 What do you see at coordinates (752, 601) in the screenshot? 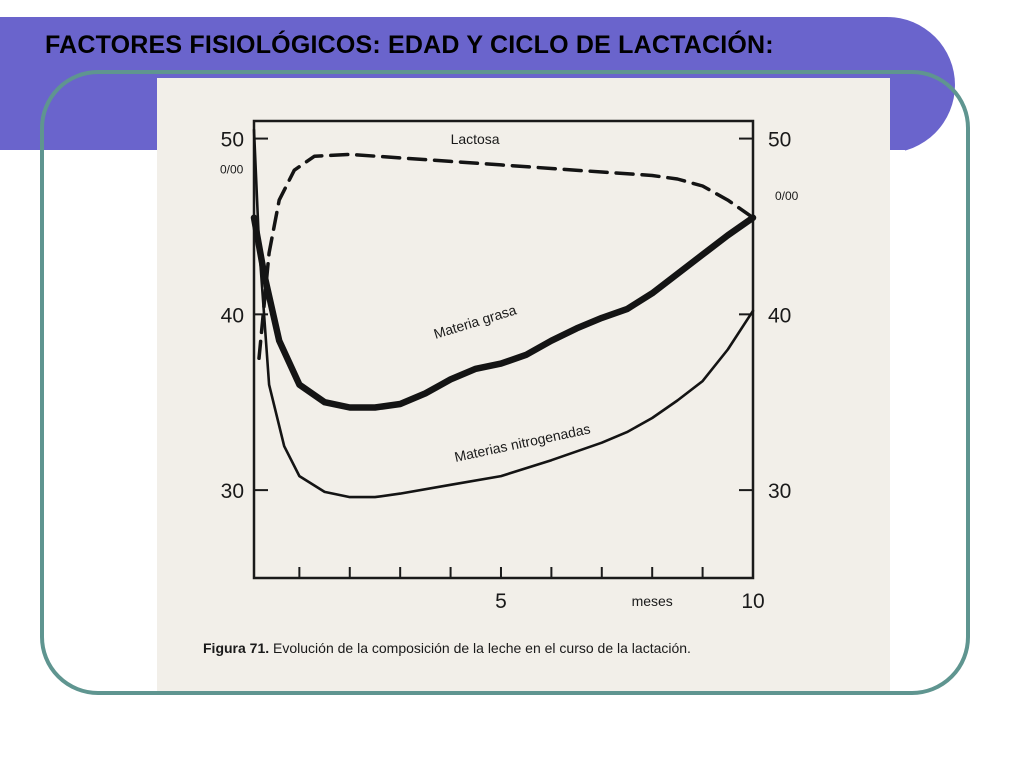
I see `x-tick-label: 10` at bounding box center [752, 601].